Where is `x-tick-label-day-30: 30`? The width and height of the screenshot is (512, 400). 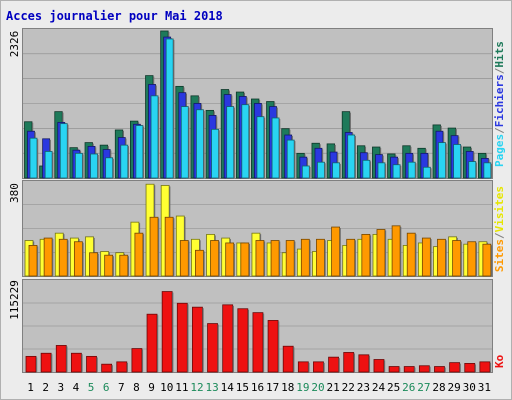 x-tick-label-day-30: 30 is located at coordinates (469, 387).